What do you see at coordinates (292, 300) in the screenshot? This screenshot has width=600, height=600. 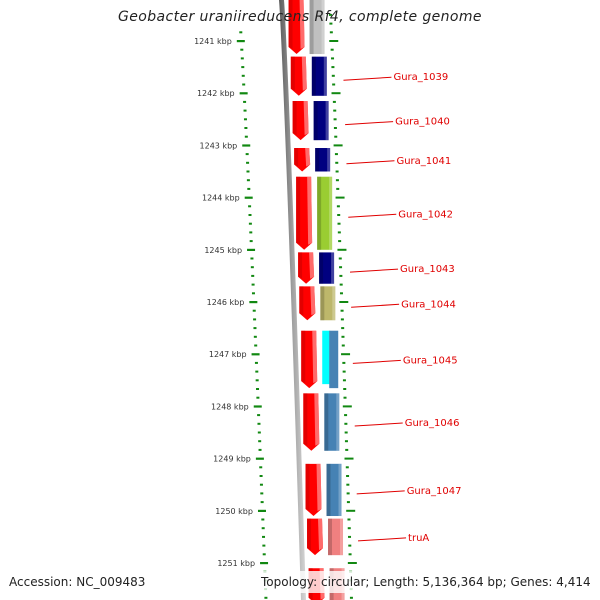 I see `genome-backbone` at bounding box center [292, 300].